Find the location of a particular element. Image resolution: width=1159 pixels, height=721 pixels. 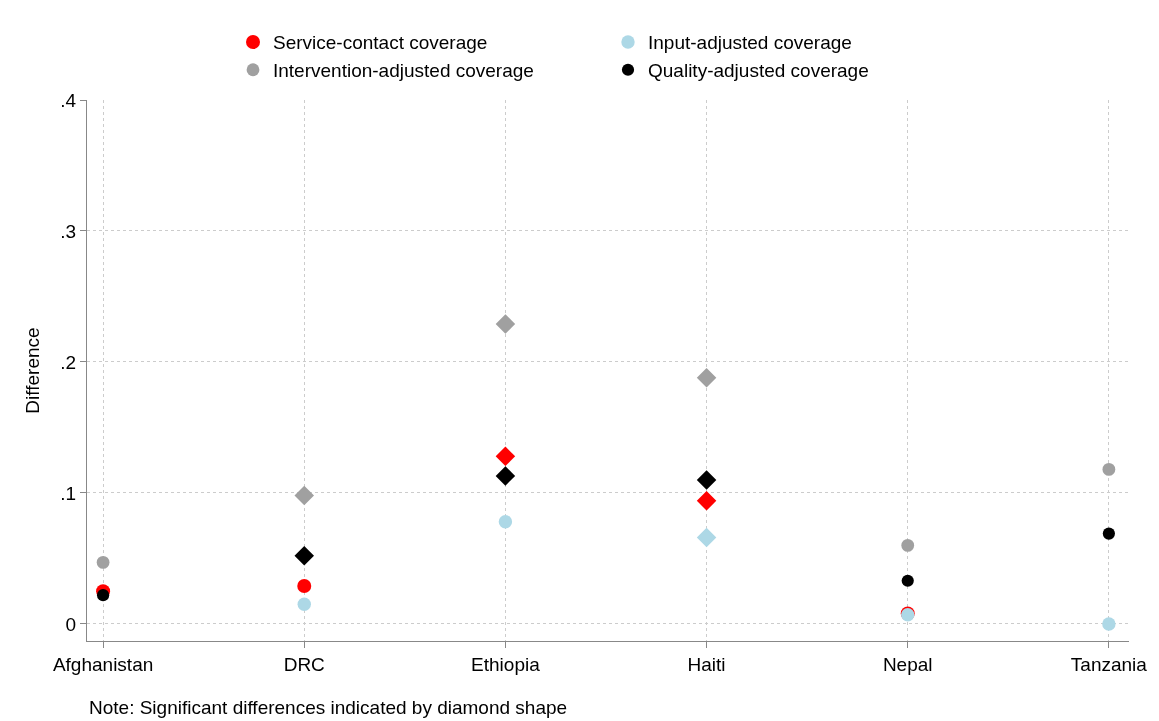

legend-label: Service-contact coverage is located at coordinates (380, 43).